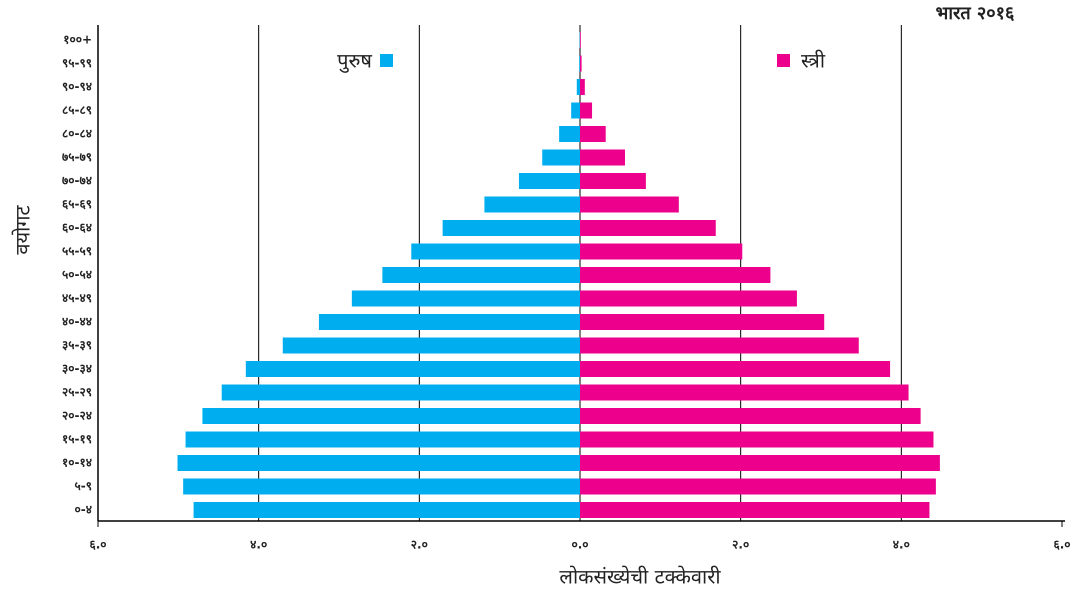 This screenshot has height=598, width=1074. I want to click on y-tick-label: ९५-९९, so click(77, 63).